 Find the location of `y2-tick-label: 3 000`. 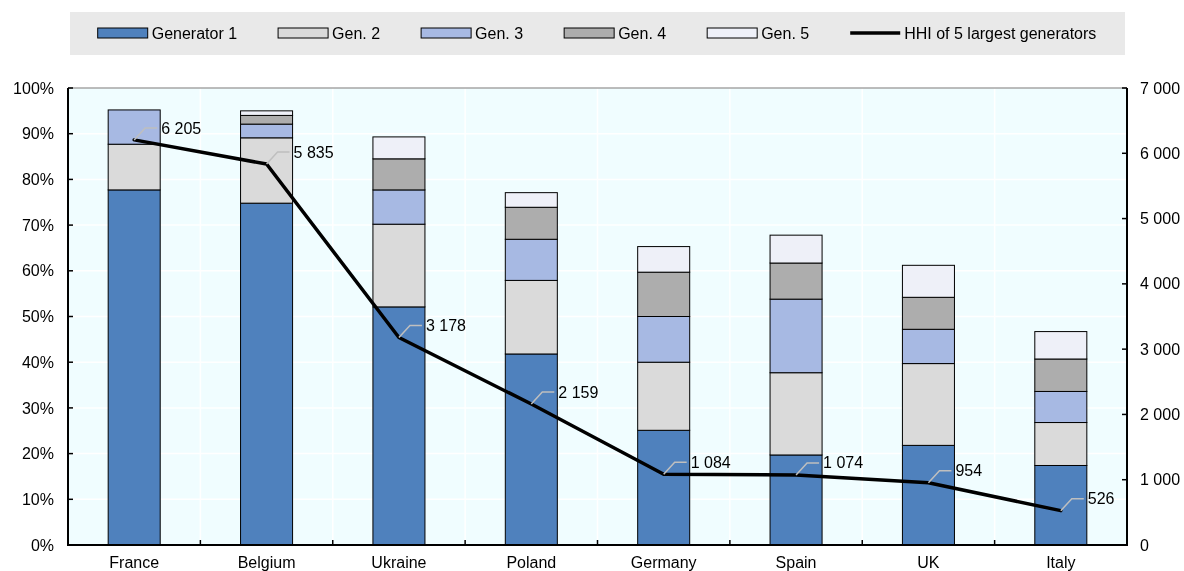

y2-tick-label: 3 000 is located at coordinates (1160, 349).